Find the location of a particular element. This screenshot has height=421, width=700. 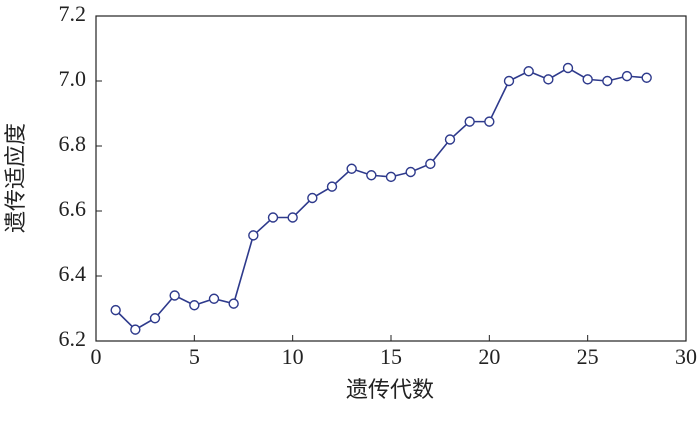

y-tick-label: 7.0 is located at coordinates (73, 78).